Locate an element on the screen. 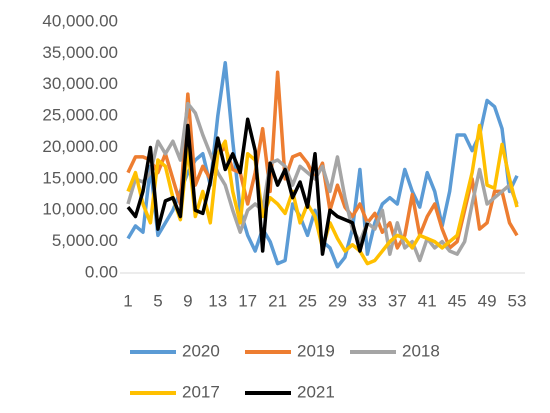 The image size is (550, 413). y-tick-label: 10,000.00 is located at coordinates (80, 209).